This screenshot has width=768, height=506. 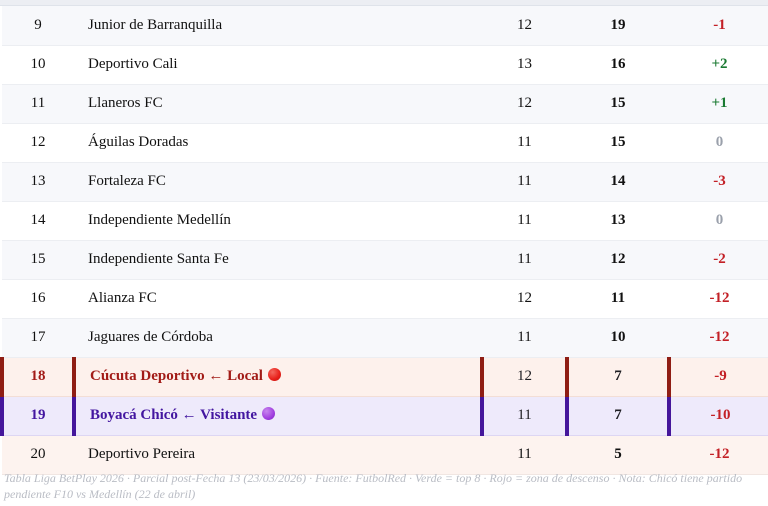 I want to click on cell-points: 10, so click(x=618, y=338).